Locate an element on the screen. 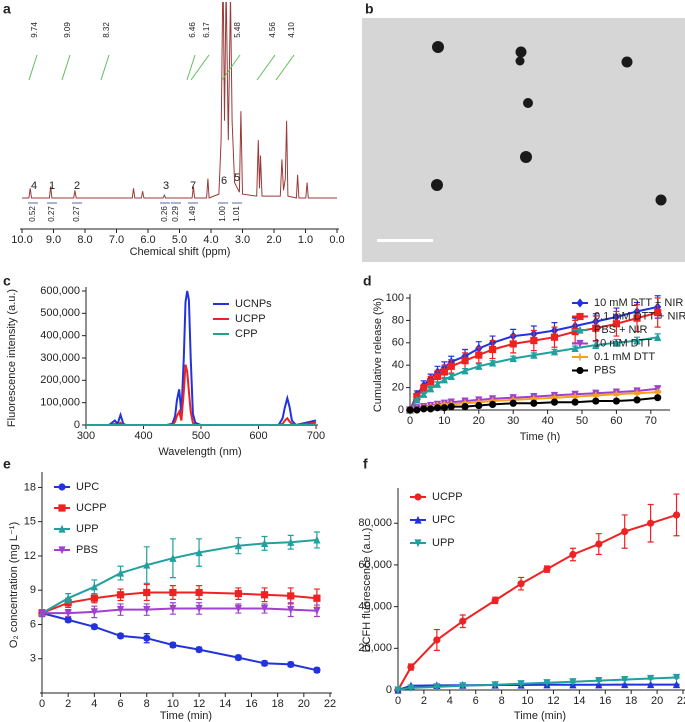 Image resolution: width=685 pixels, height=722 pixels. y-tick-label: 0 is located at coordinates (389, 690).